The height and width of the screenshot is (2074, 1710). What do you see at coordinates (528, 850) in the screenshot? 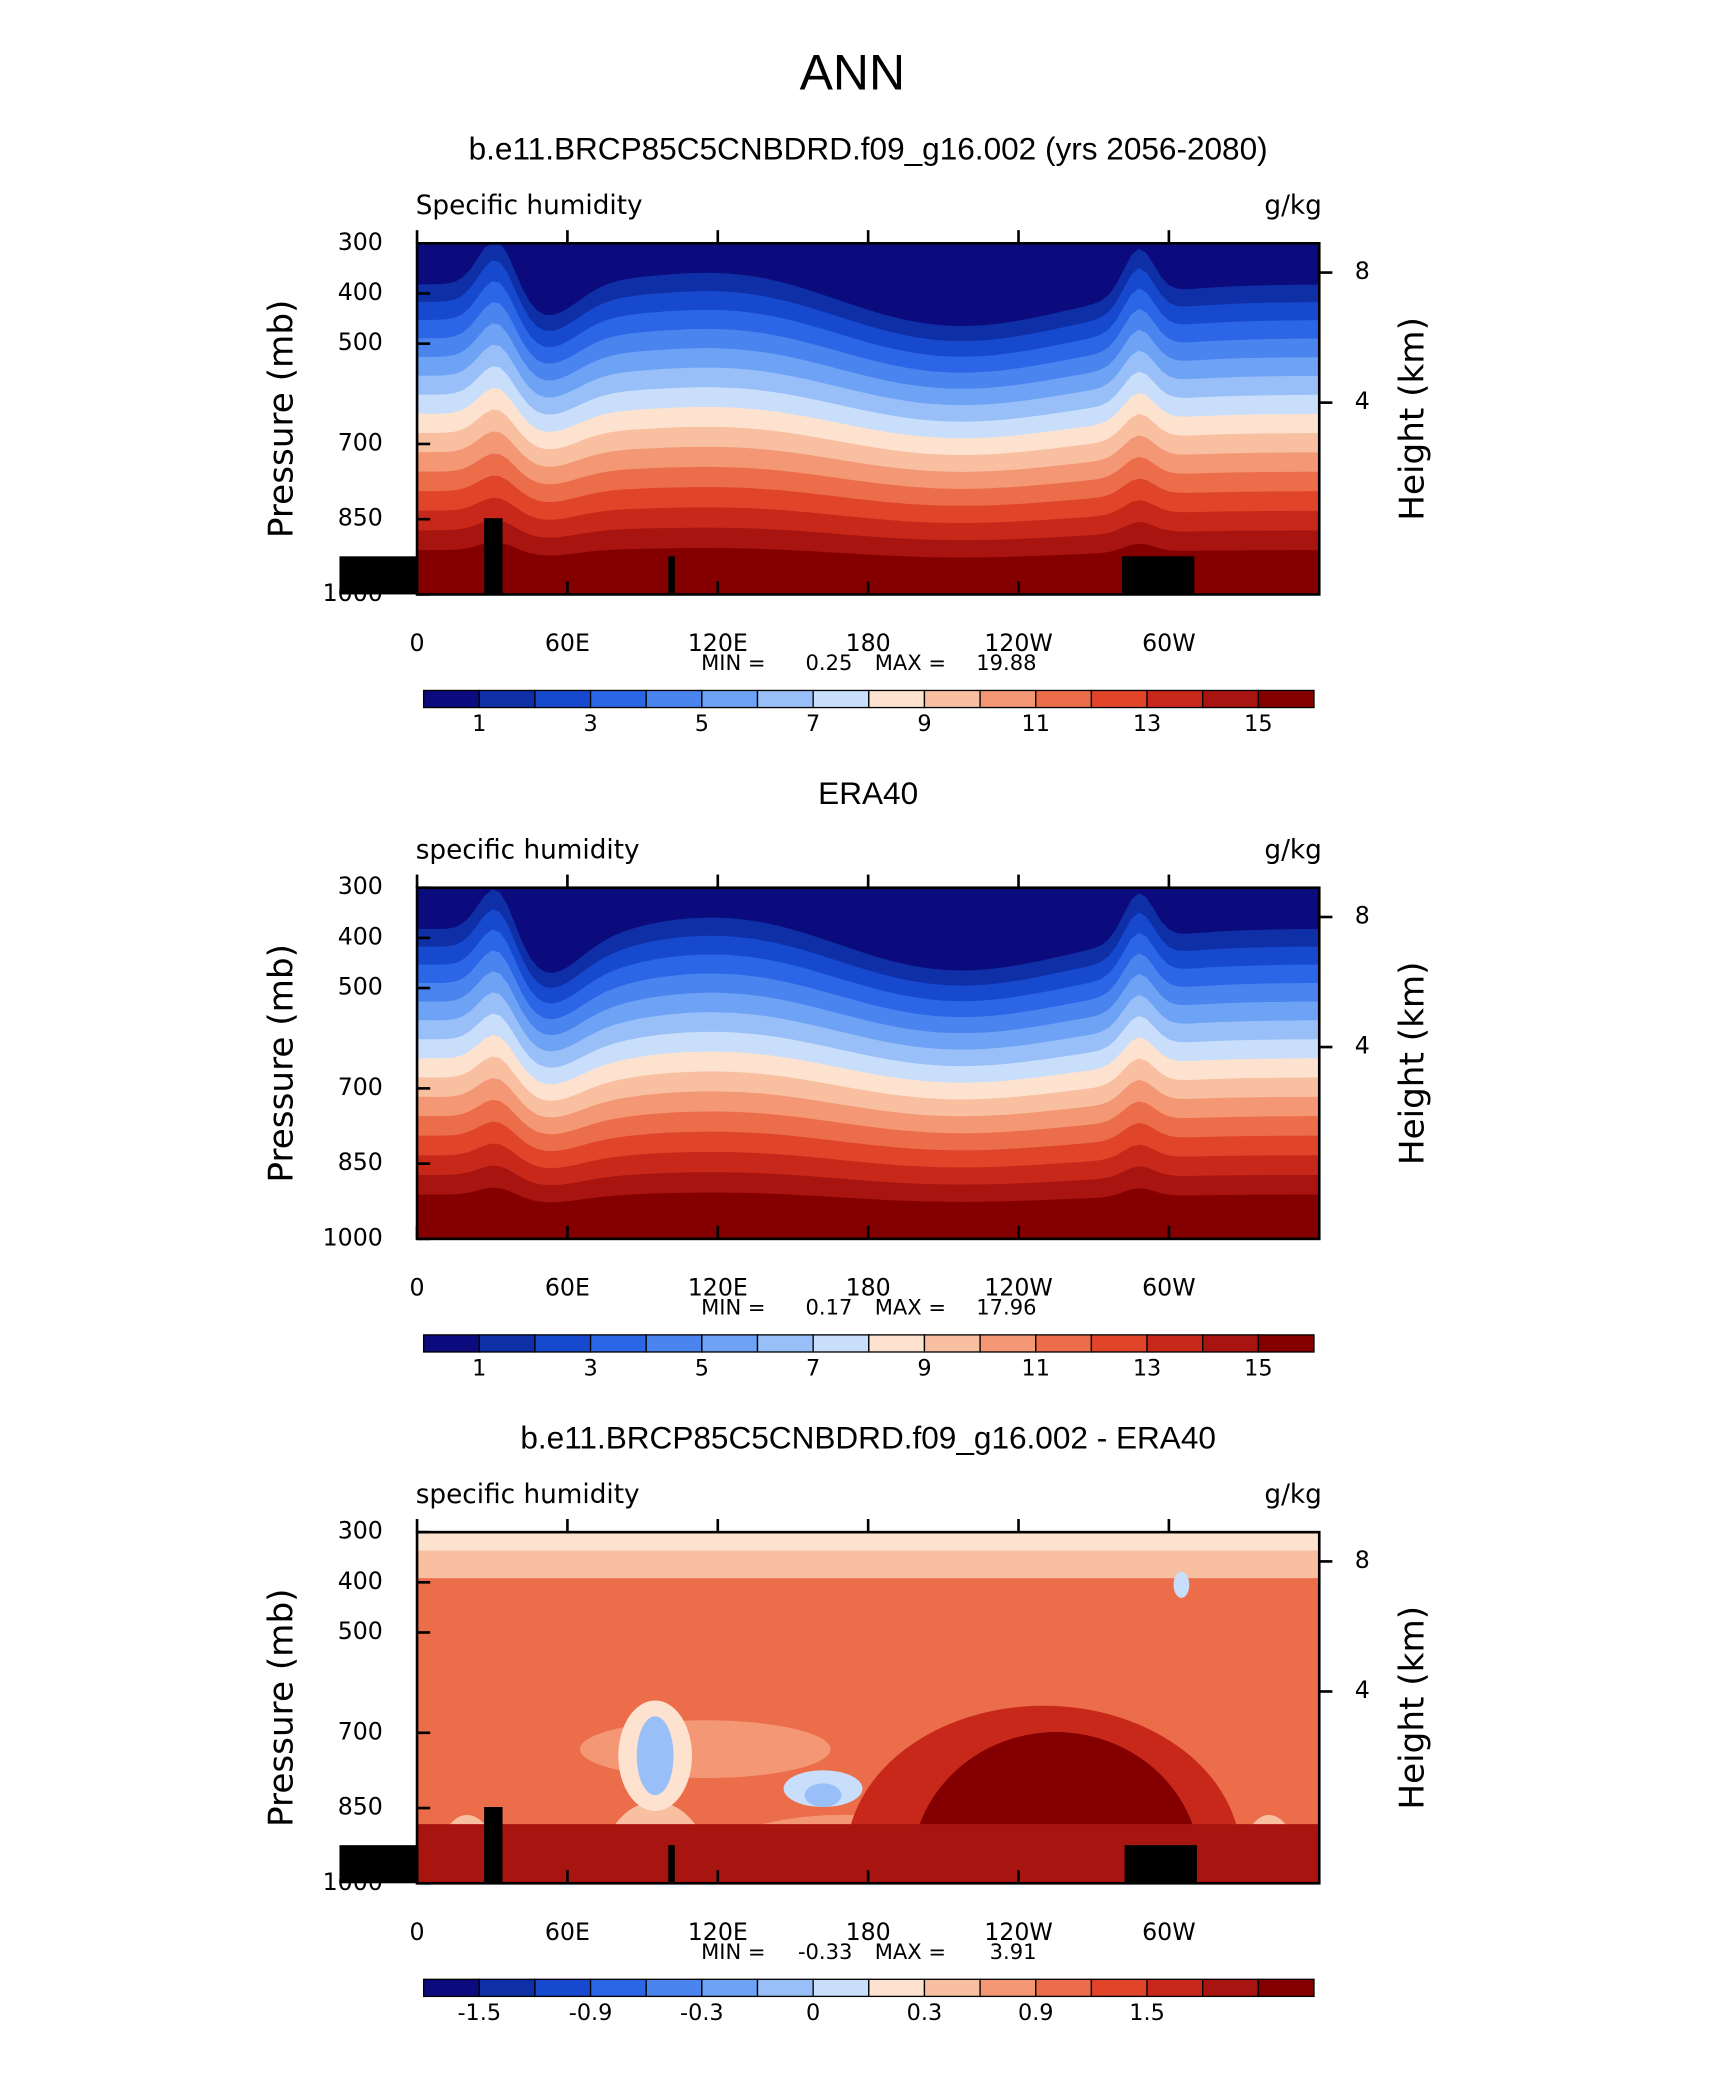
I see `field-label: specific humidity` at bounding box center [528, 850].